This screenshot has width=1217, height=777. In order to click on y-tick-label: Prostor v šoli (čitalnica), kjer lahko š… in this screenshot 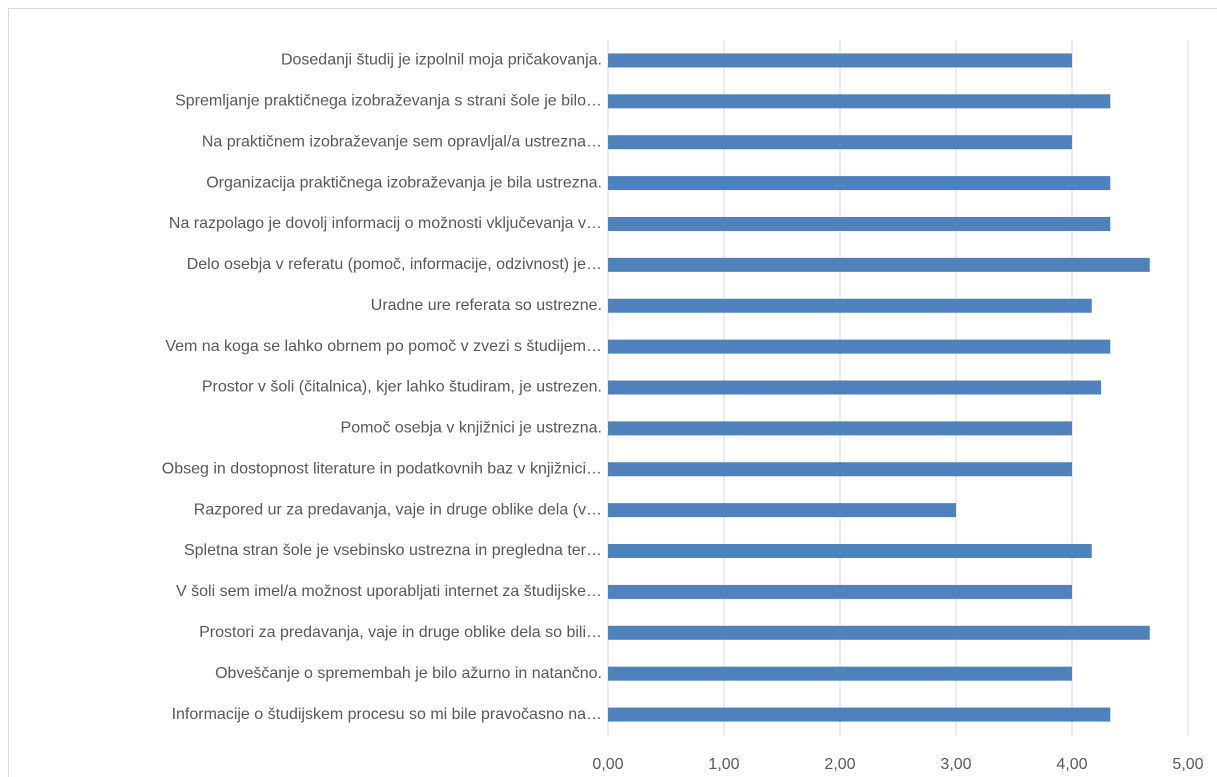, I will do `click(402, 387)`.